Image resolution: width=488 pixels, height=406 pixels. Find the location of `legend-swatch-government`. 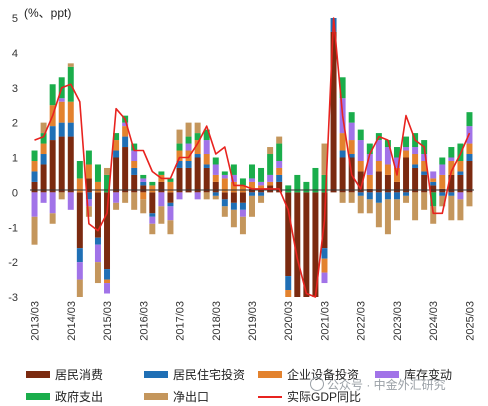

legend-swatch-government is located at coordinates (38, 396).